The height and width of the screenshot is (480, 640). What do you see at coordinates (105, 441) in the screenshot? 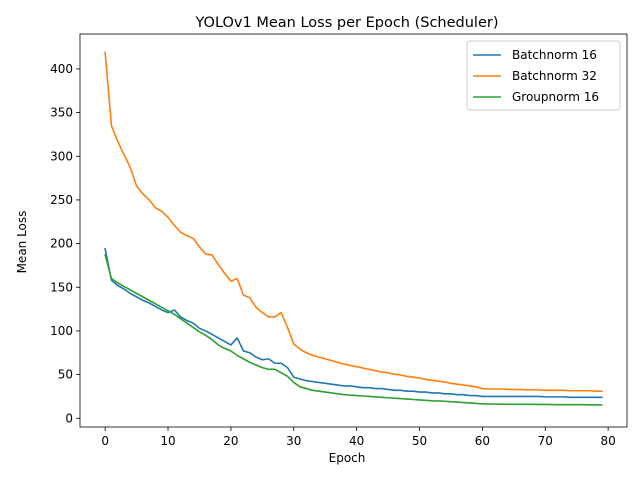
I see `x-tick-label: 0` at bounding box center [105, 441].